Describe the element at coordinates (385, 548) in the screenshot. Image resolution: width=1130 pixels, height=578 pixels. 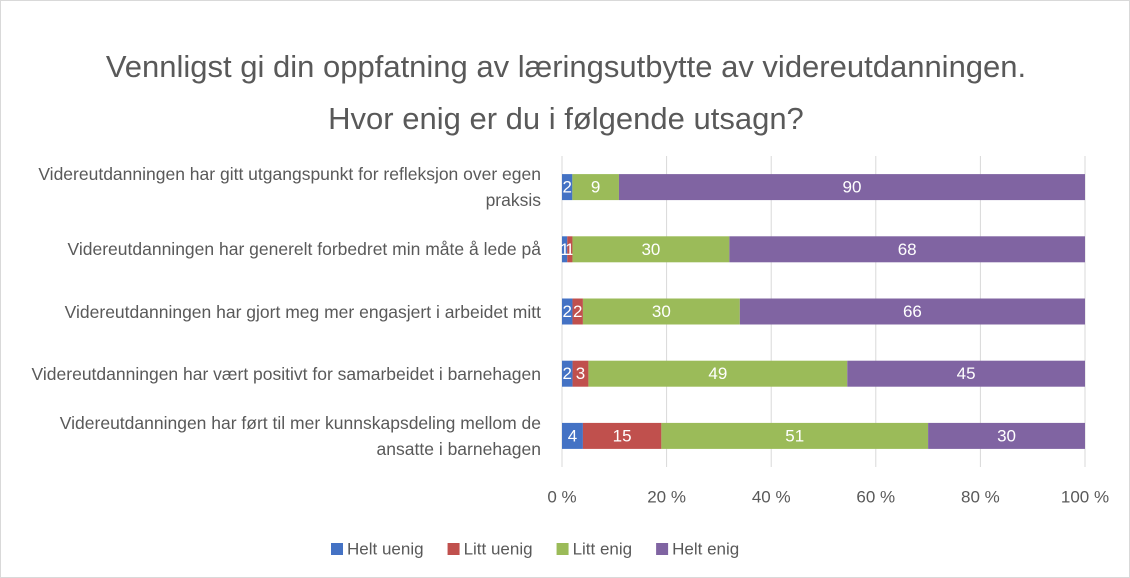
I see `legend-label: Helt uenig` at that location.